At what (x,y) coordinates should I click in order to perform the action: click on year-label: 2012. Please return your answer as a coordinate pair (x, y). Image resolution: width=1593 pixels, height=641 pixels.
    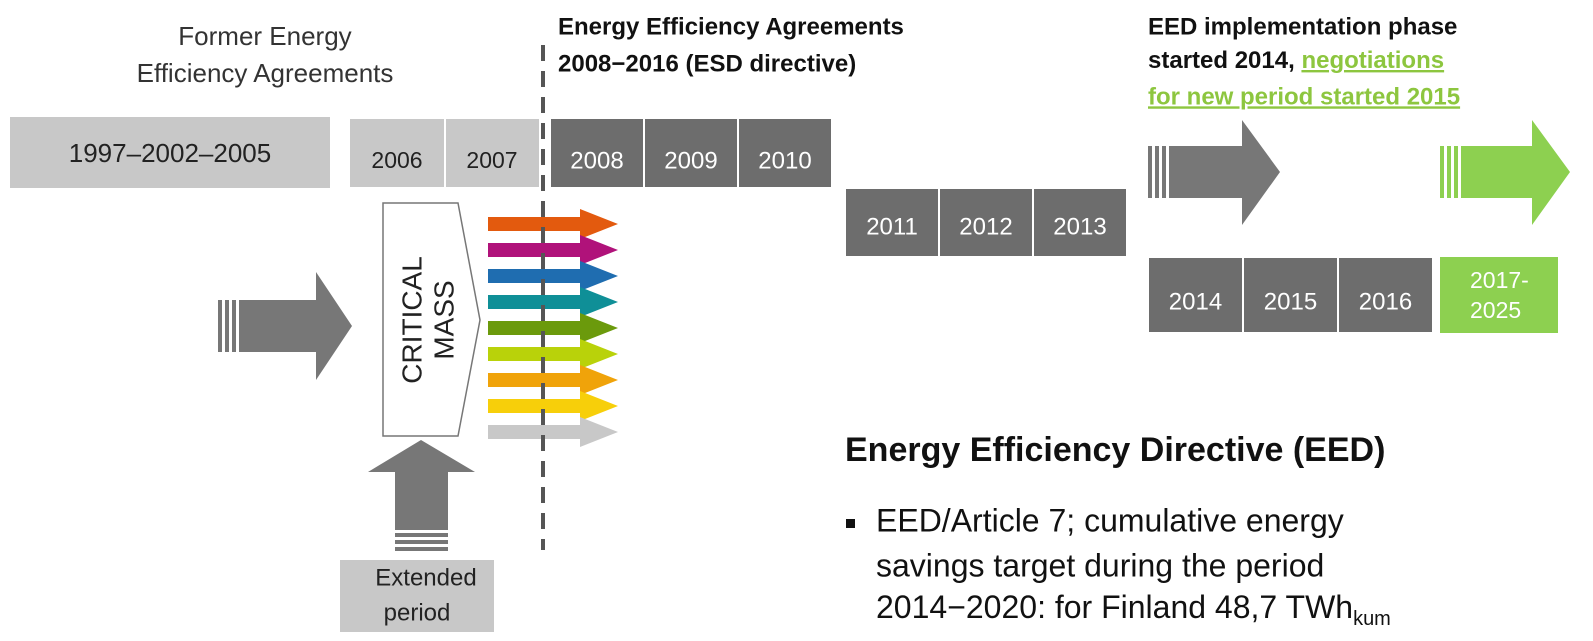
    Looking at the image, I should click on (985, 226).